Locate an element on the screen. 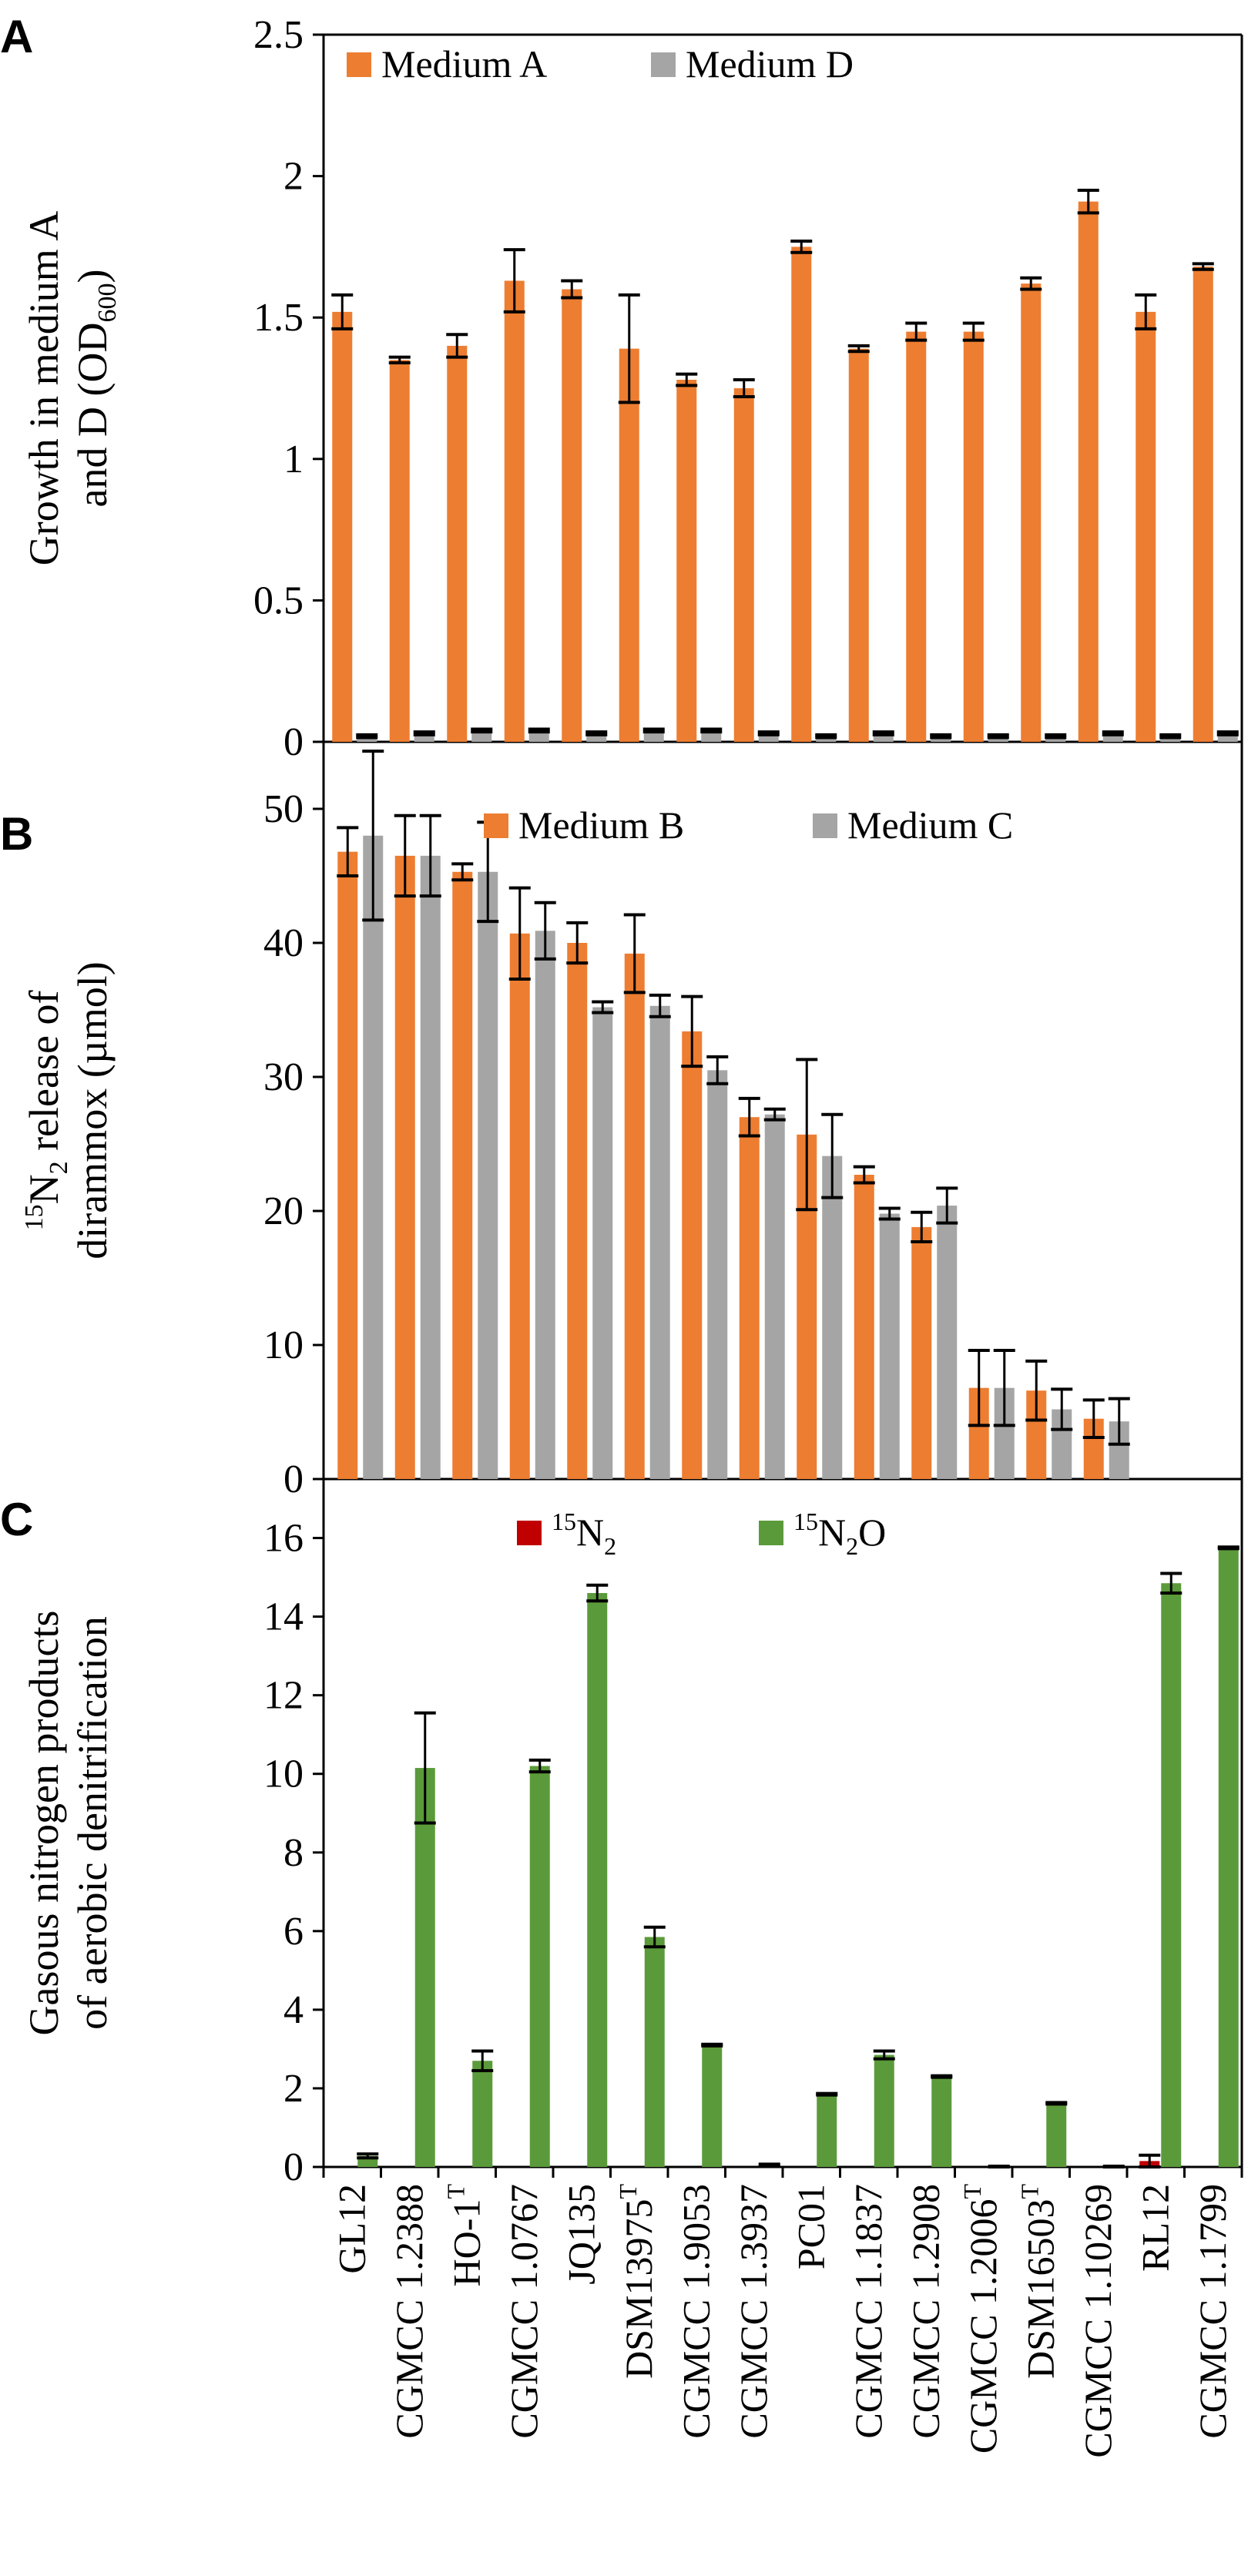 The image size is (1258, 2576). y-axis-label-B: 15N2 release of dirammox (µmol) is located at coordinates (68, 1110).